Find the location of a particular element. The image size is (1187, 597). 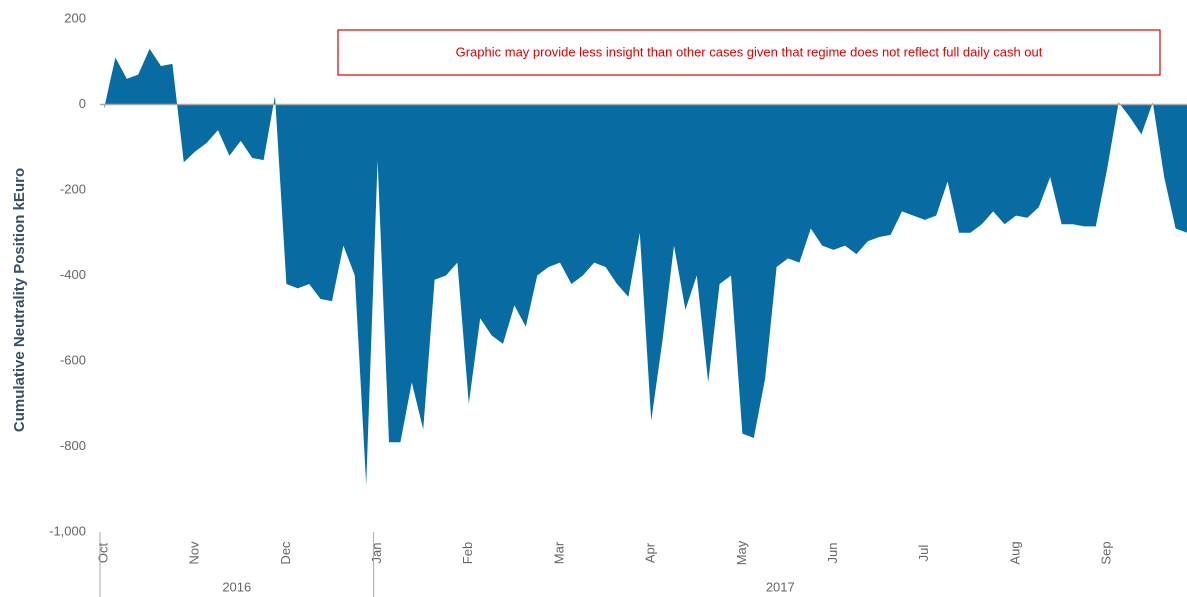

year-label: 2017 is located at coordinates (780, 586).